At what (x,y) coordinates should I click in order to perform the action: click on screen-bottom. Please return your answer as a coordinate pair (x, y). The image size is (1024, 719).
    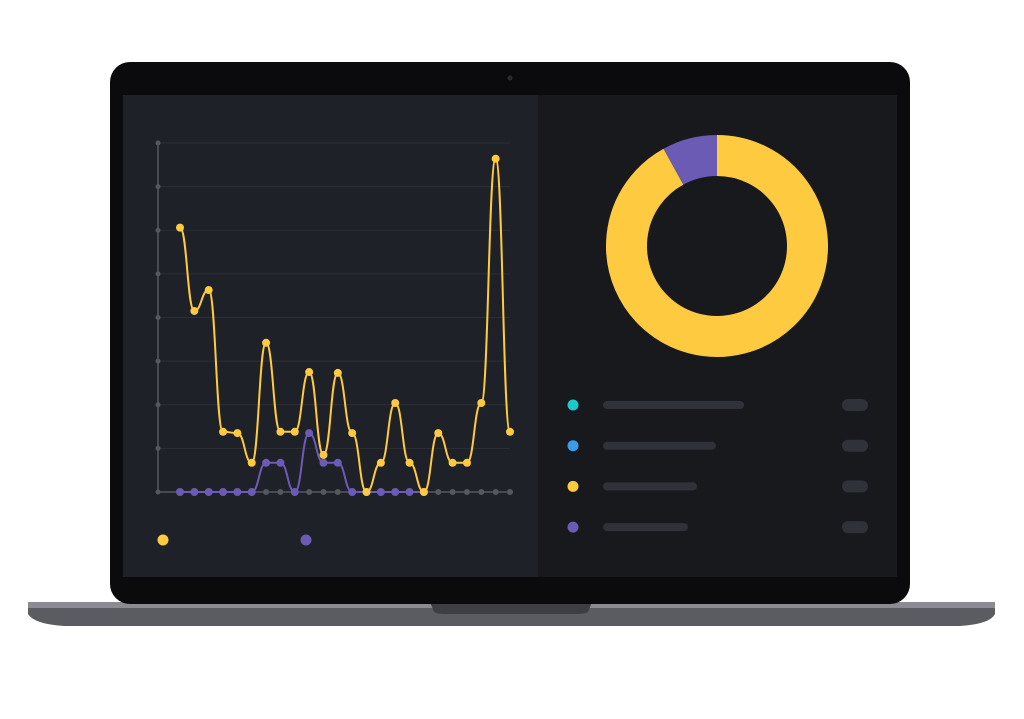
    Looking at the image, I should click on (510, 582).